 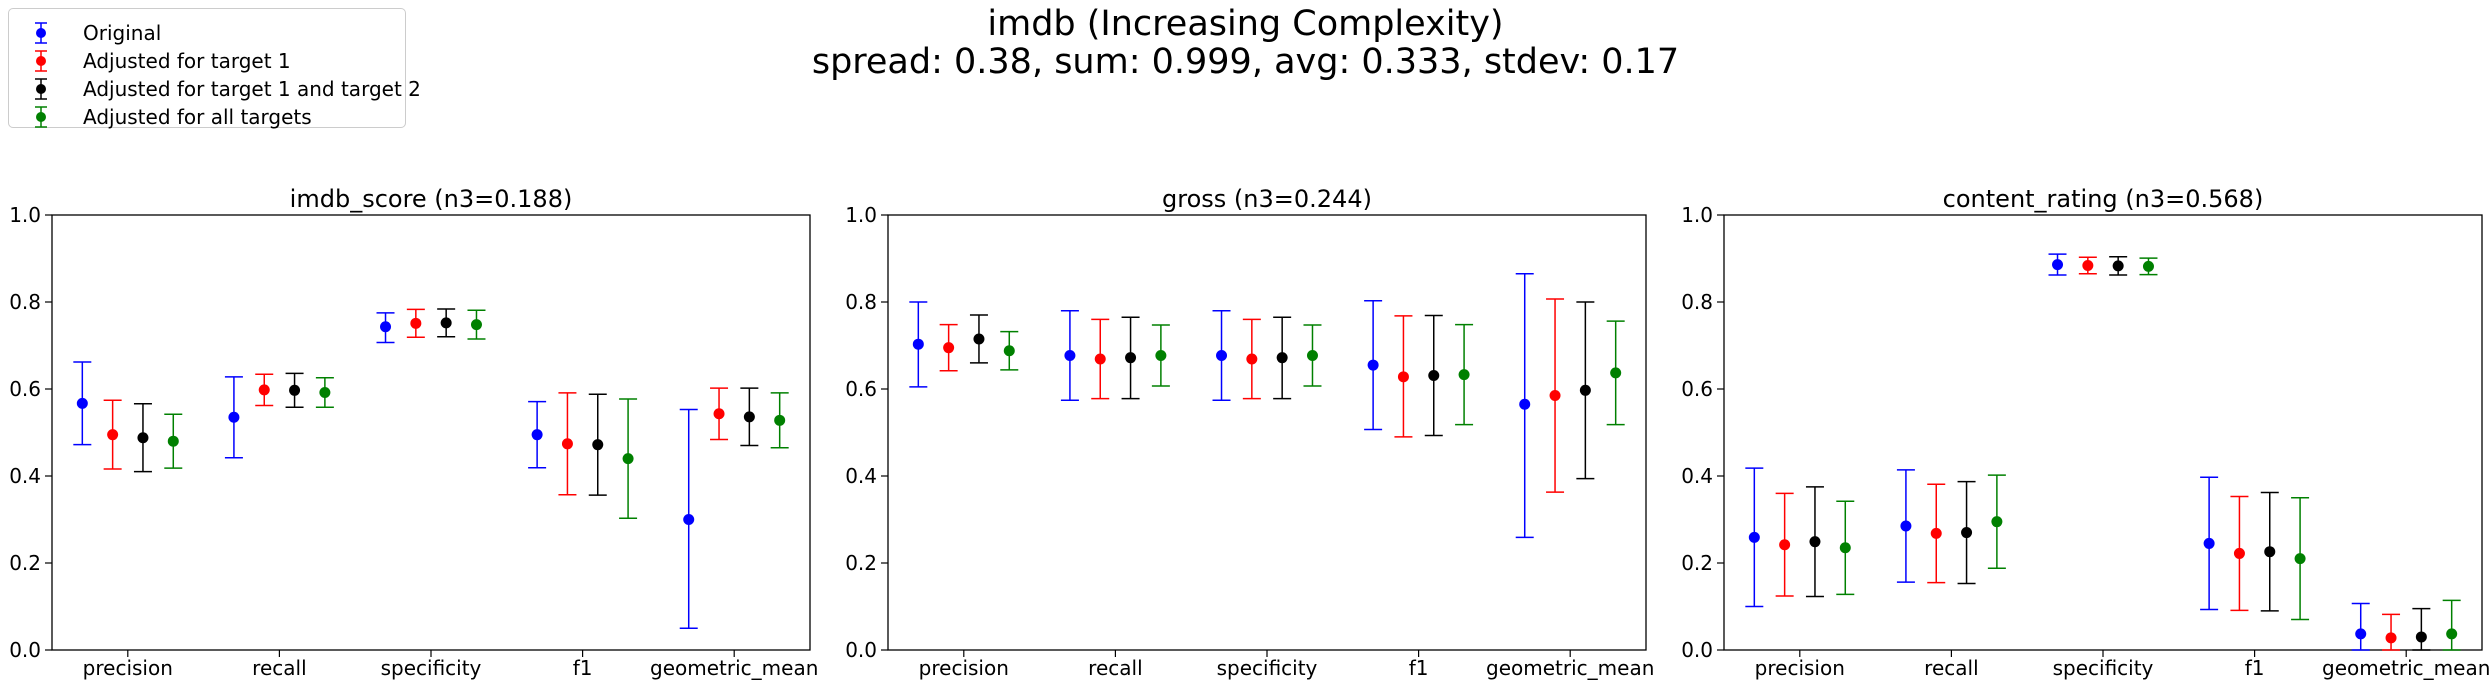 I want to click on subplot-title: gross (n3=0.244), so click(x=1267, y=199).